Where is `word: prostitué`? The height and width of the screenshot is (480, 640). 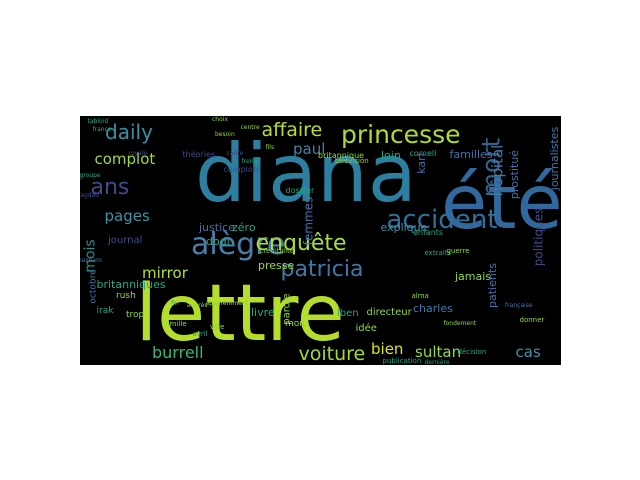
word: prostitué is located at coordinates (514, 174).